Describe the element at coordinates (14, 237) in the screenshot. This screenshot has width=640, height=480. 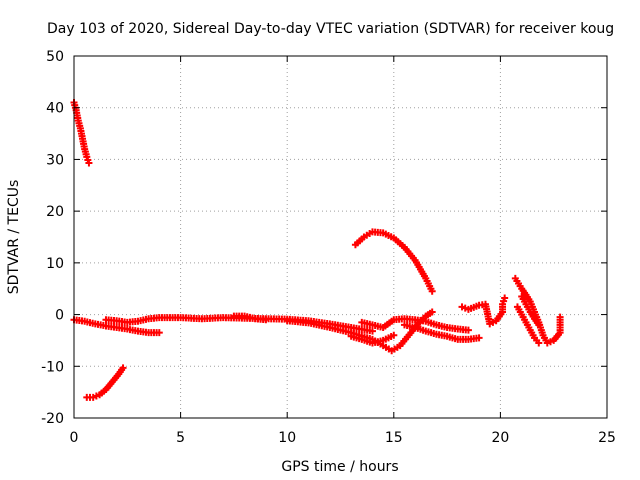
I see `y-axis-label: SDTVAR / TECUs` at that location.